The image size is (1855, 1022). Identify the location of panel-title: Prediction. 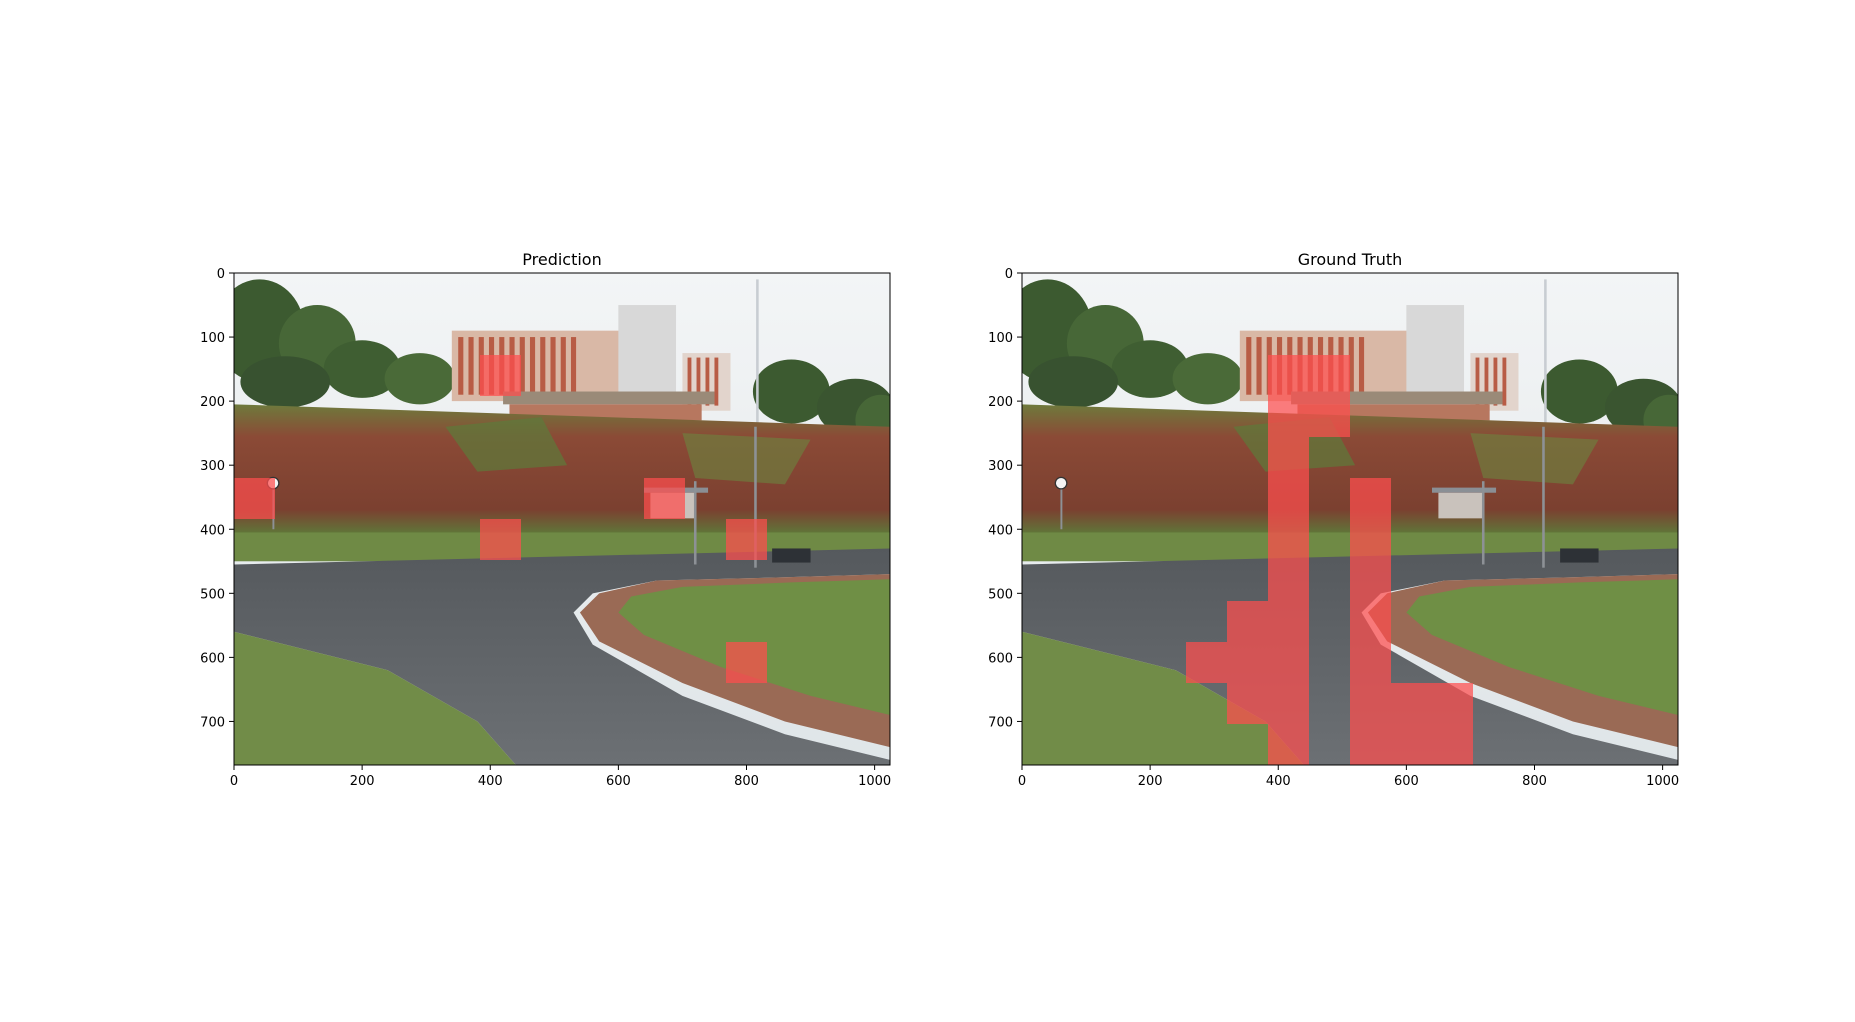
(561, 259).